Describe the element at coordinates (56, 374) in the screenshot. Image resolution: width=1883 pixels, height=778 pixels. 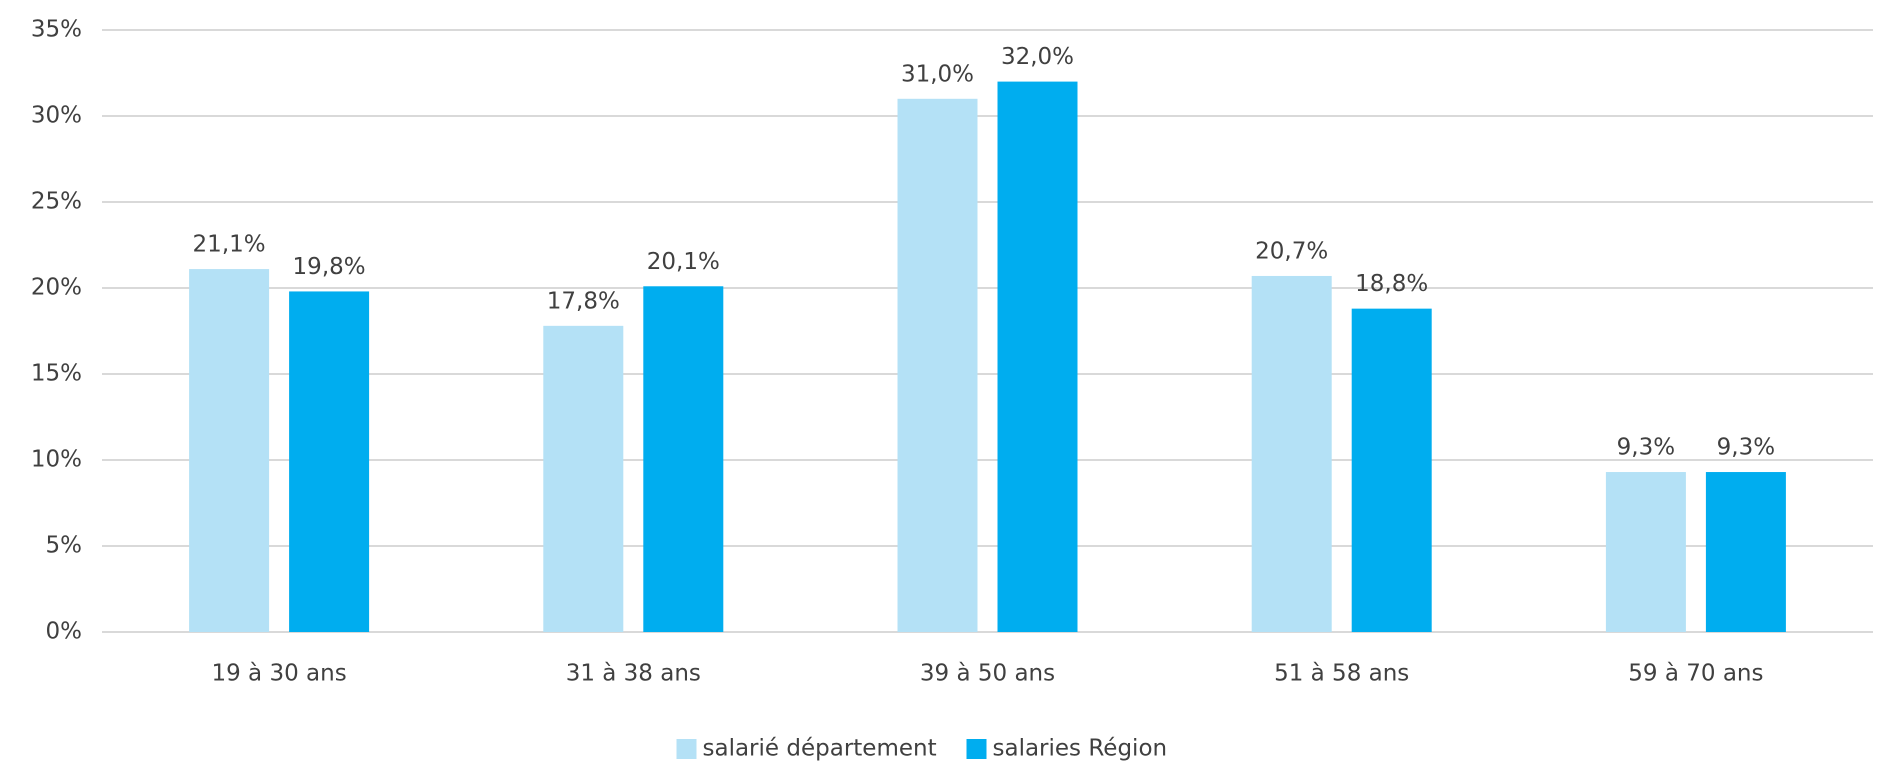
I see `y-tick-label: 15%` at that location.